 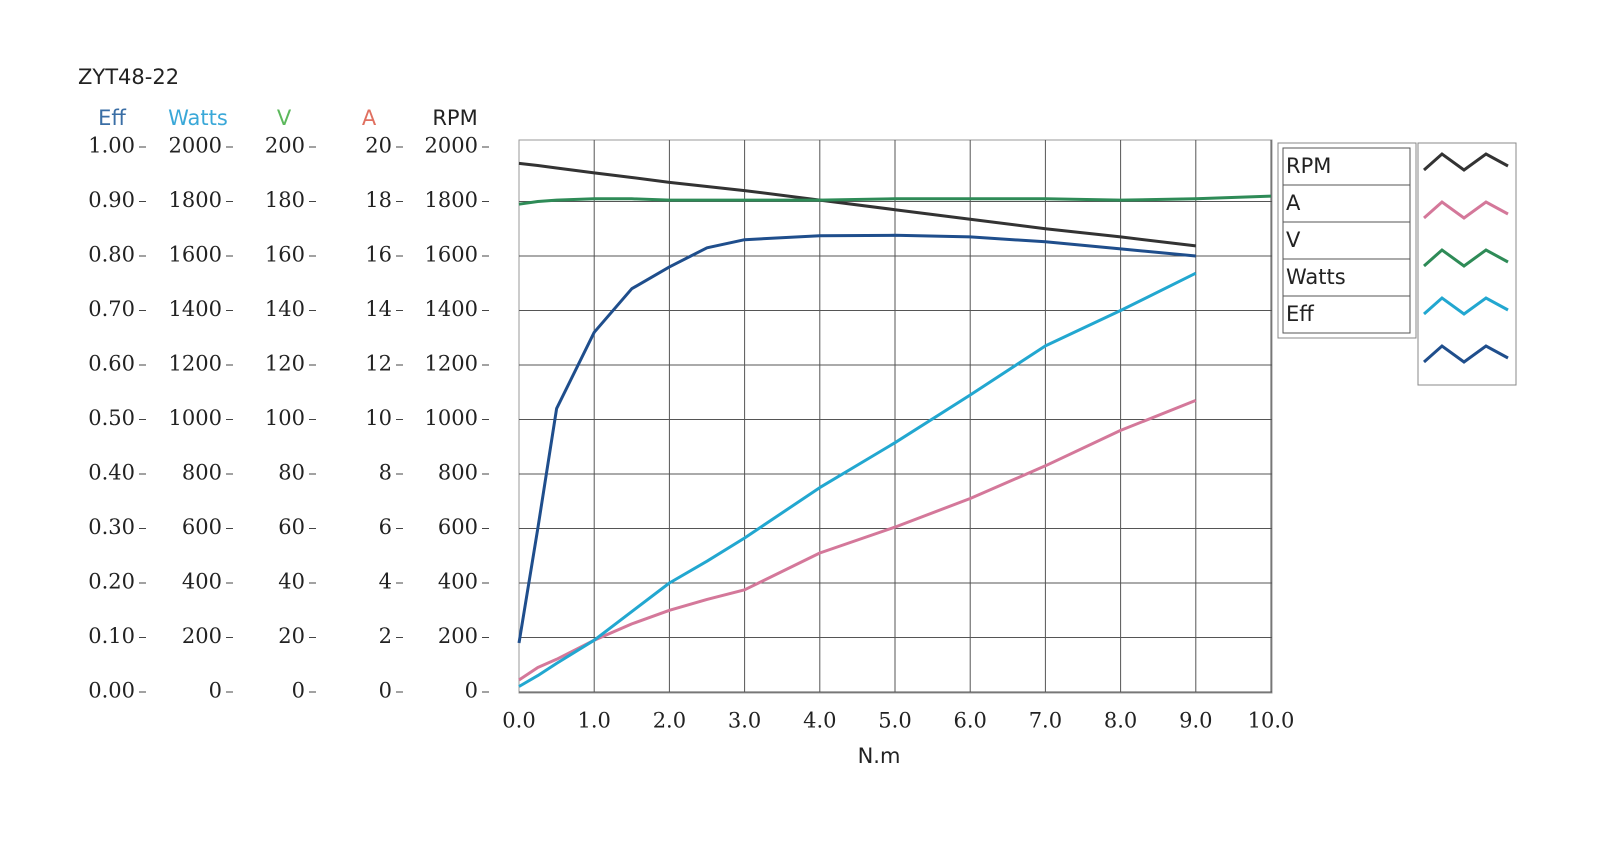 What do you see at coordinates (111, 636) in the screenshot?
I see `y-tick-label: 0.10` at bounding box center [111, 636].